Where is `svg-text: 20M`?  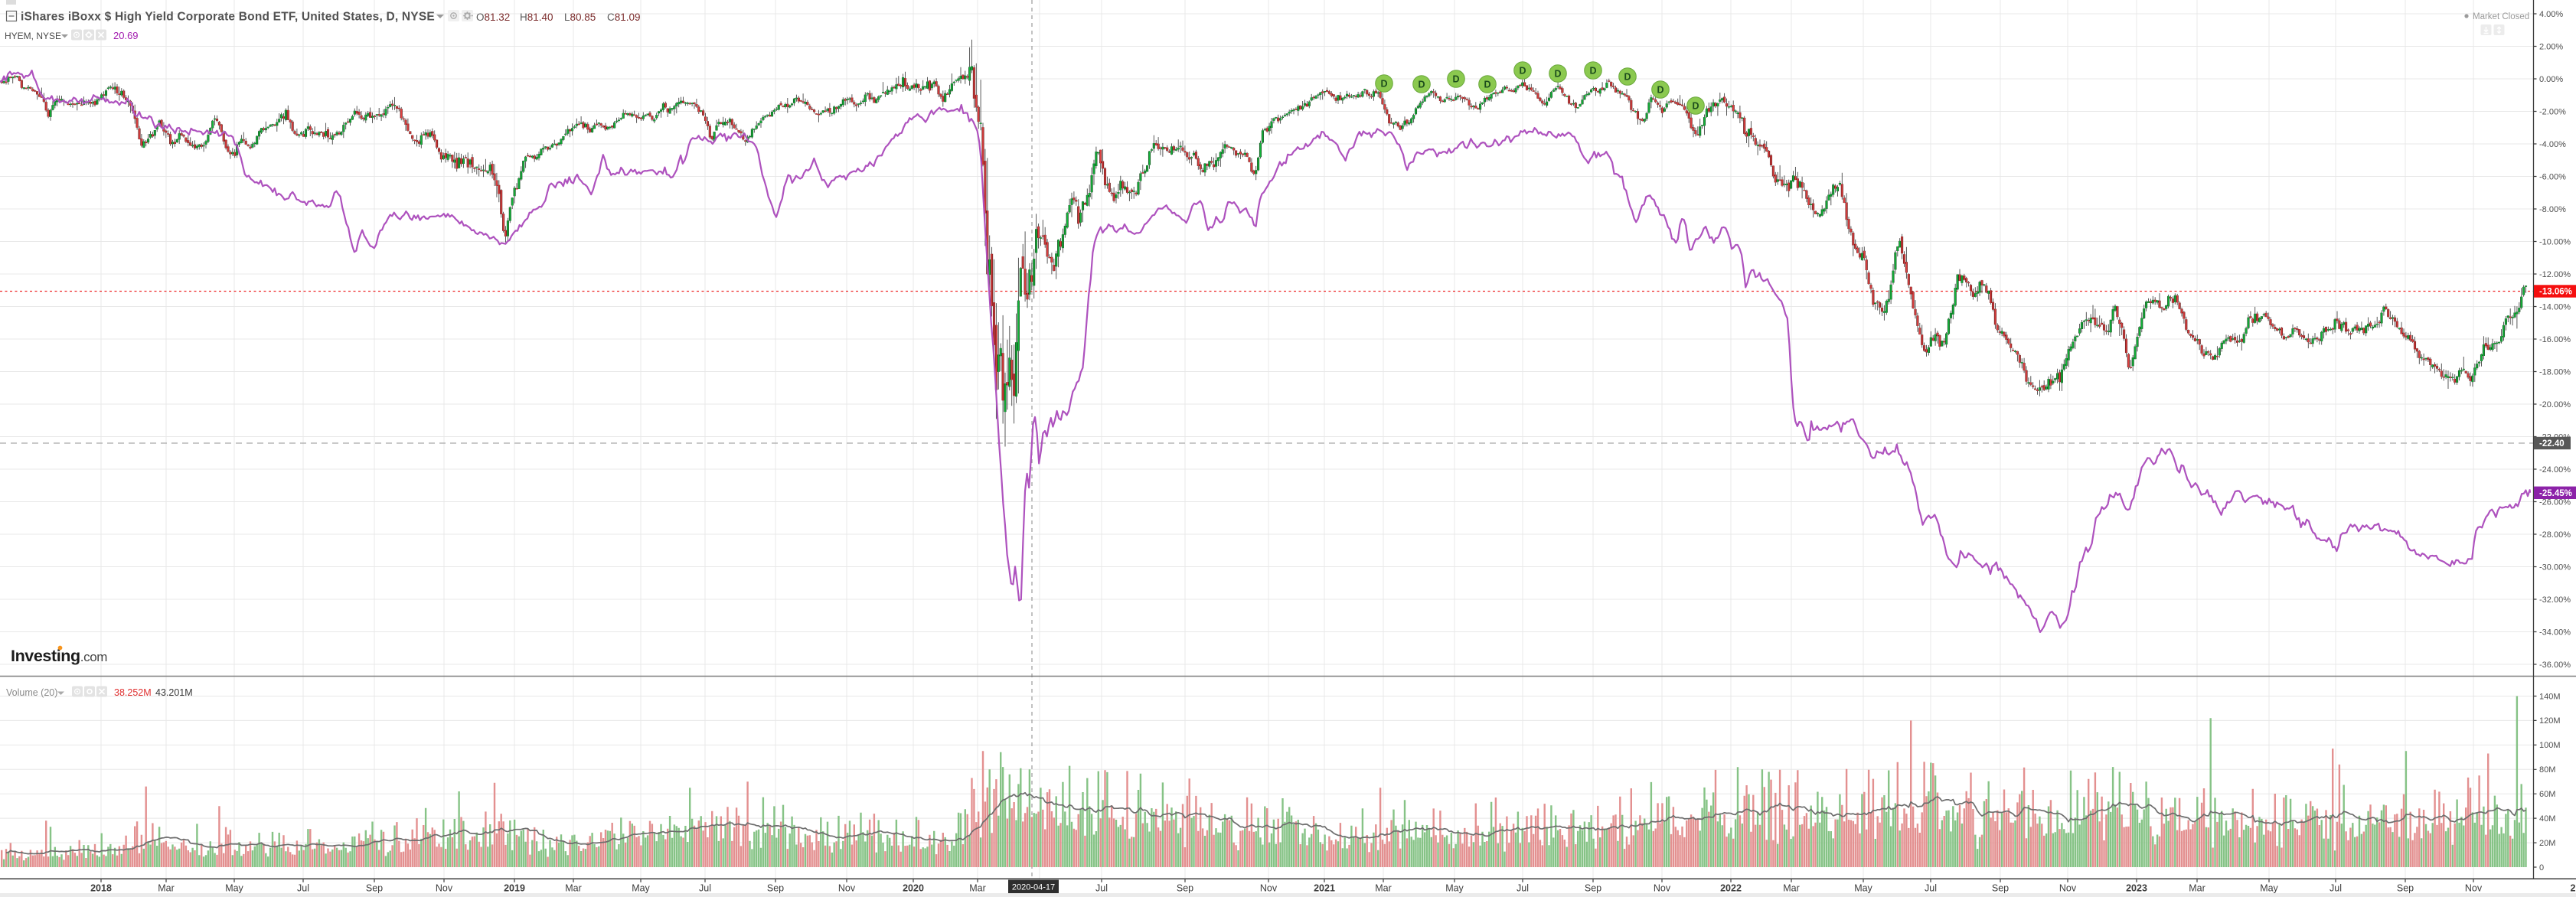
svg-text: 20M is located at coordinates (2547, 843).